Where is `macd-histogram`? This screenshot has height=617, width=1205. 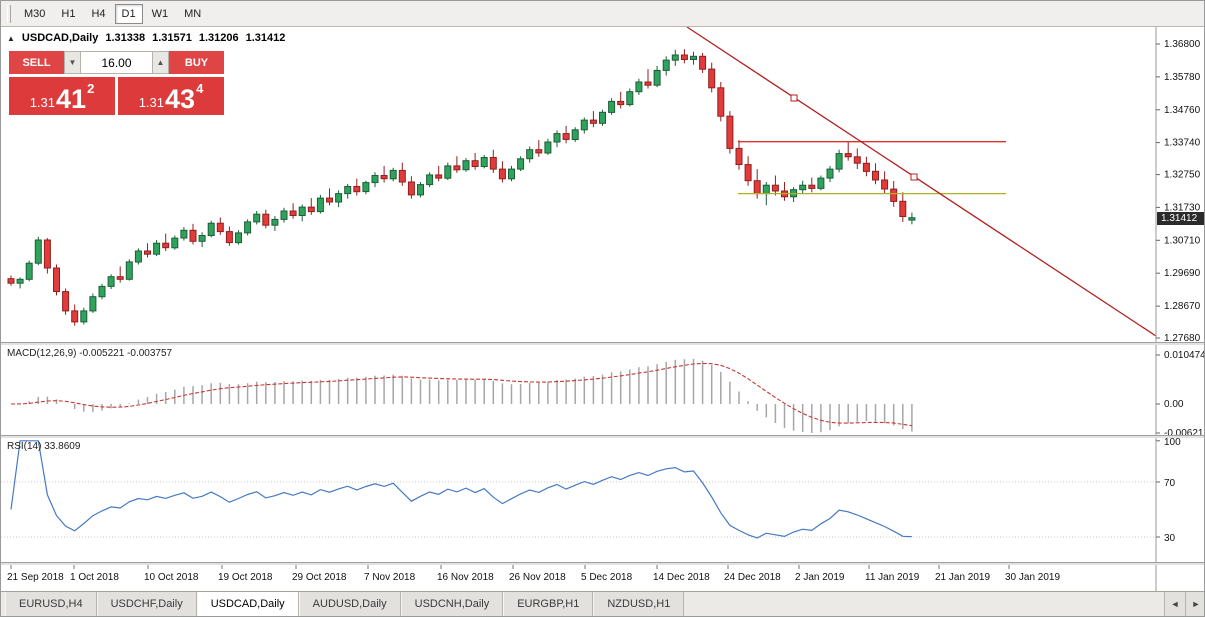
macd-histogram is located at coordinates (466, 395).